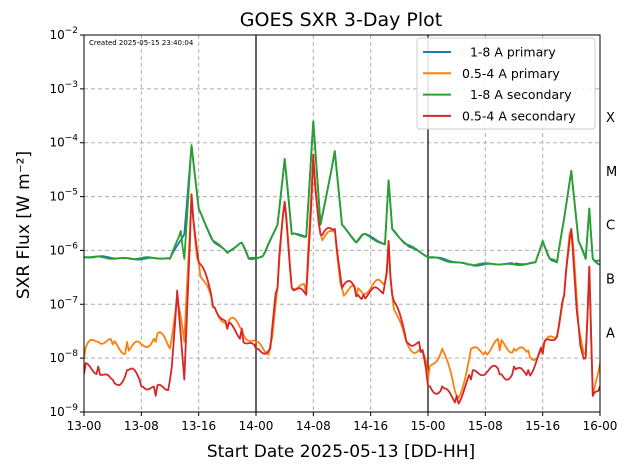  I want to click on flare-class-label: C, so click(610, 226).